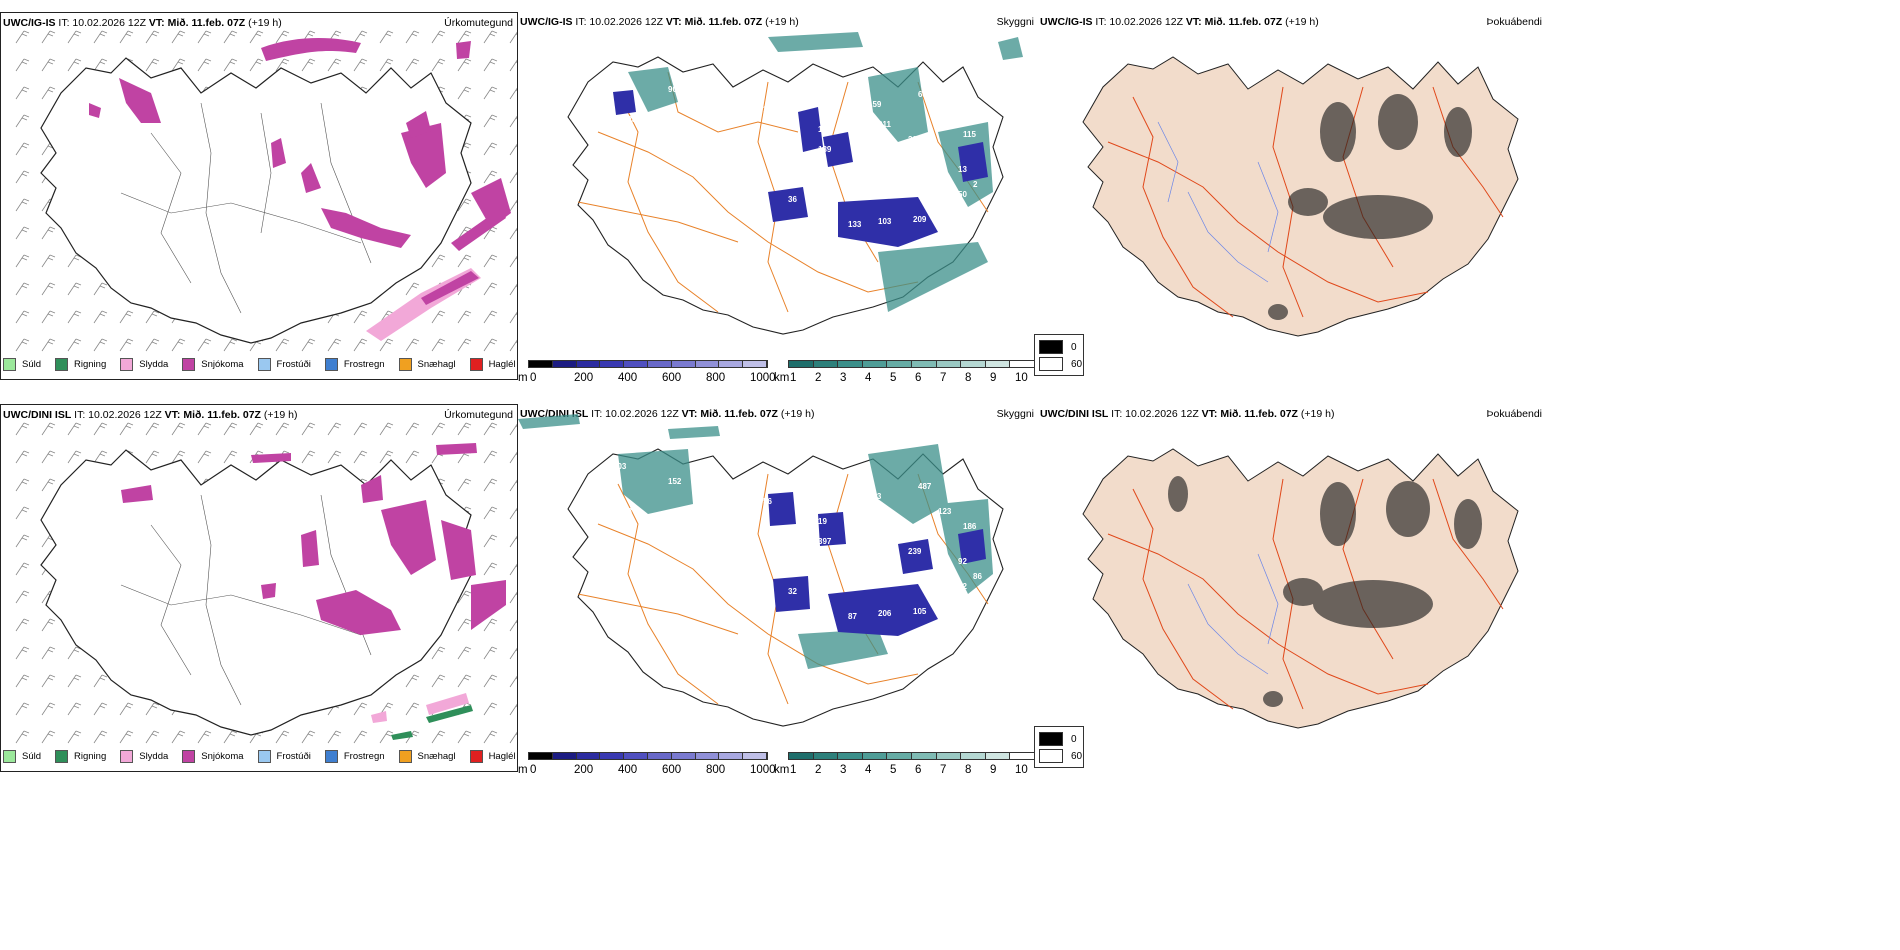 This screenshot has width=1900, height=950. Describe the element at coordinates (914, 159) in the screenshot. I see `cloud-base-label: 116` at that location.